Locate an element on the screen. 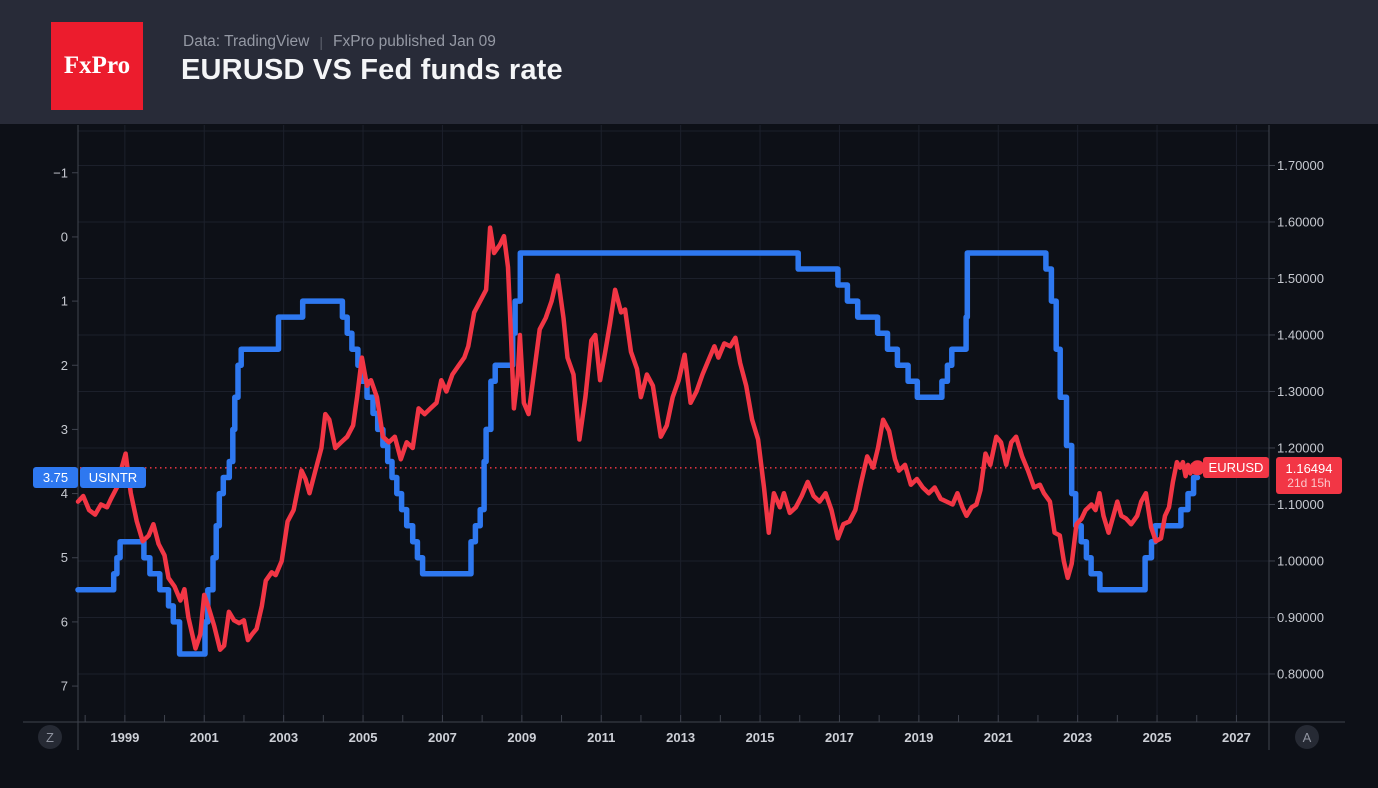 Image resolution: width=1378 pixels, height=788 pixels. svg-text: 1.40000 is located at coordinates (1300, 334).